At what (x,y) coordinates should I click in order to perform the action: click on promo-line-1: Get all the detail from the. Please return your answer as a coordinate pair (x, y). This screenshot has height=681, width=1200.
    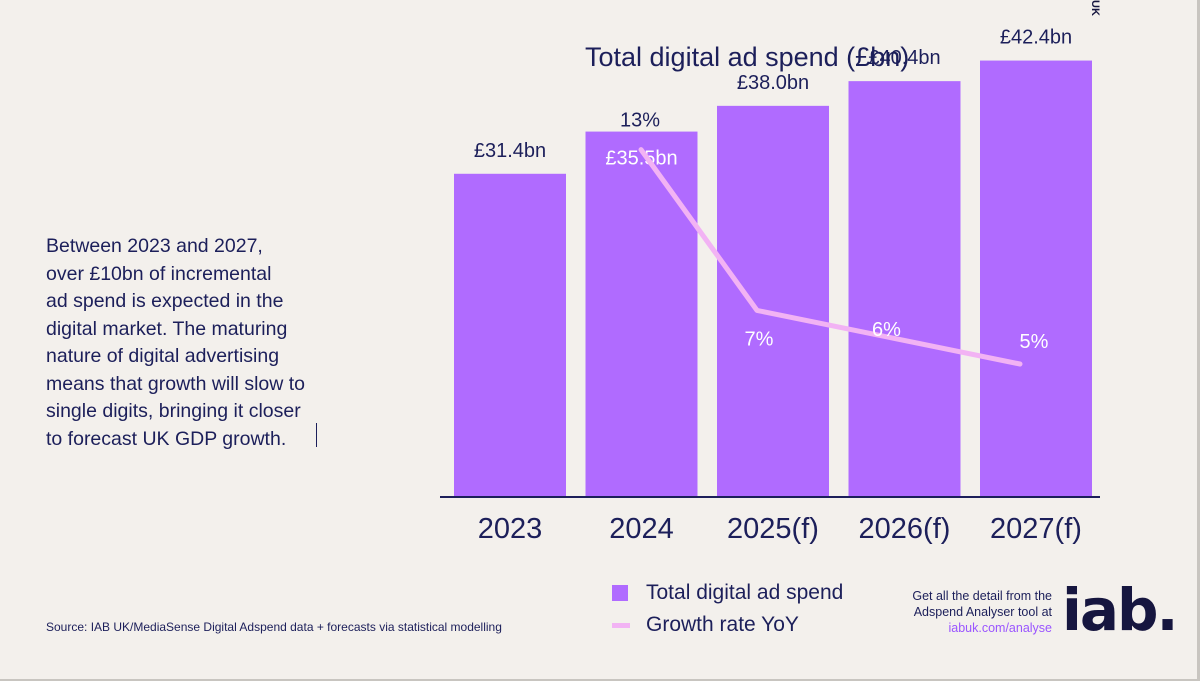
    Looking at the image, I should click on (982, 596).